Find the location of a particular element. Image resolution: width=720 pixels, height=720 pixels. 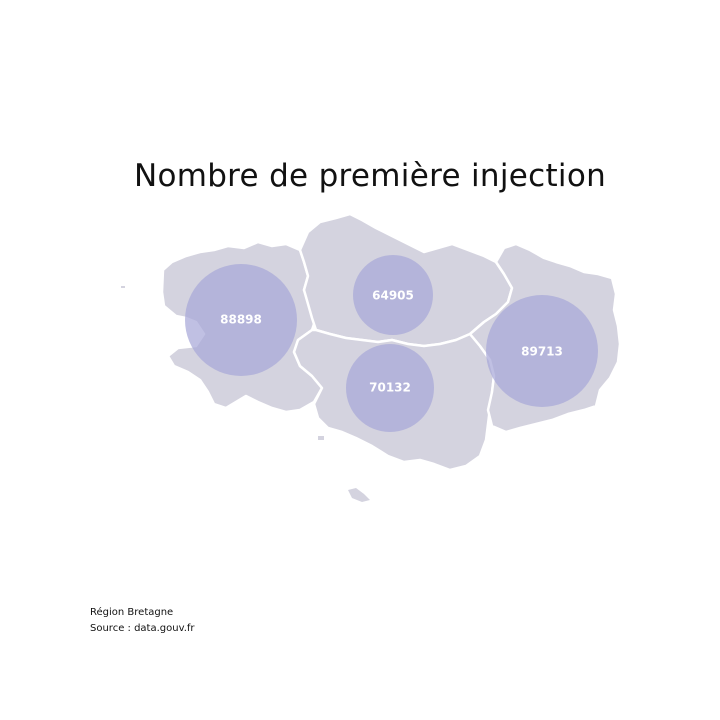

bubble-label-ille-et-vilaine: 89713 is located at coordinates (542, 352).